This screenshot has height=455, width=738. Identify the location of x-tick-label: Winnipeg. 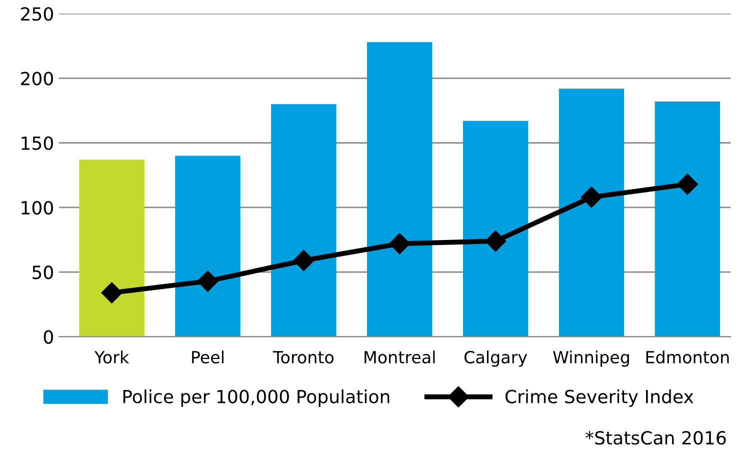
(591, 358).